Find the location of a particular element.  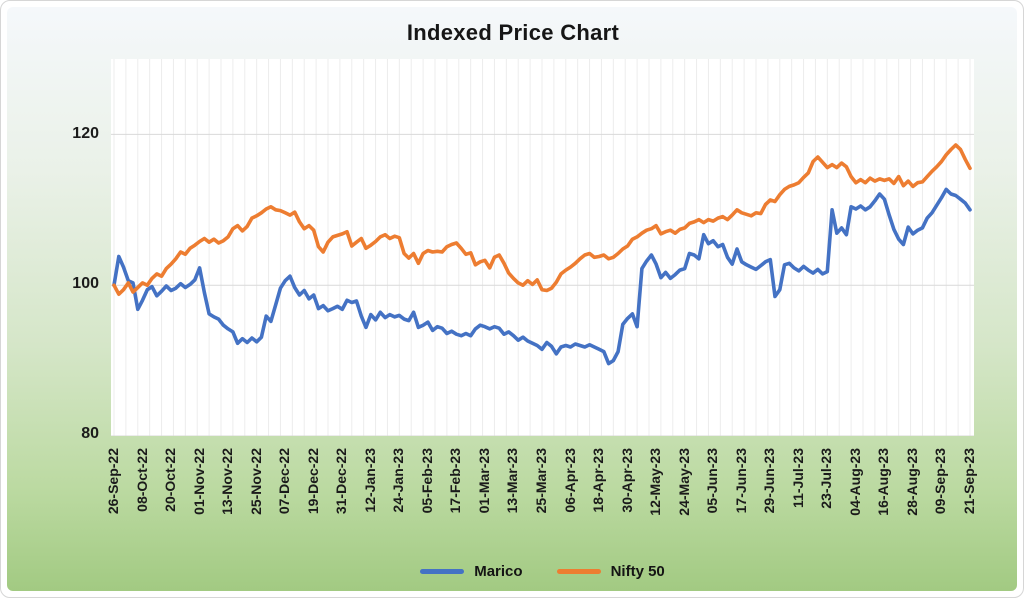

x-axis-label: 23-Jul-23 is located at coordinates (826, 478).